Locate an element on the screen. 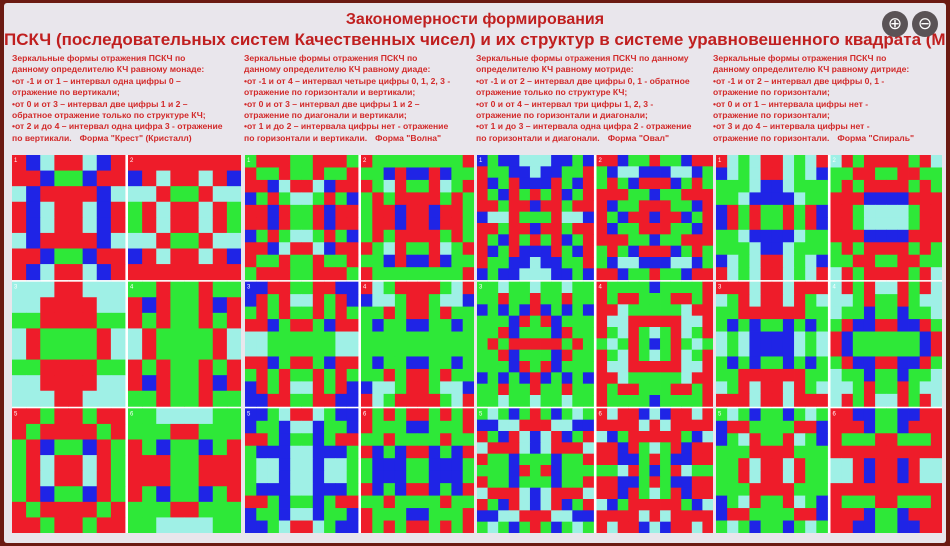 Image resolution: width=950 pixels, height=546 pixels. magnifier-minus-icon: ⊖ is located at coordinates (925, 24).